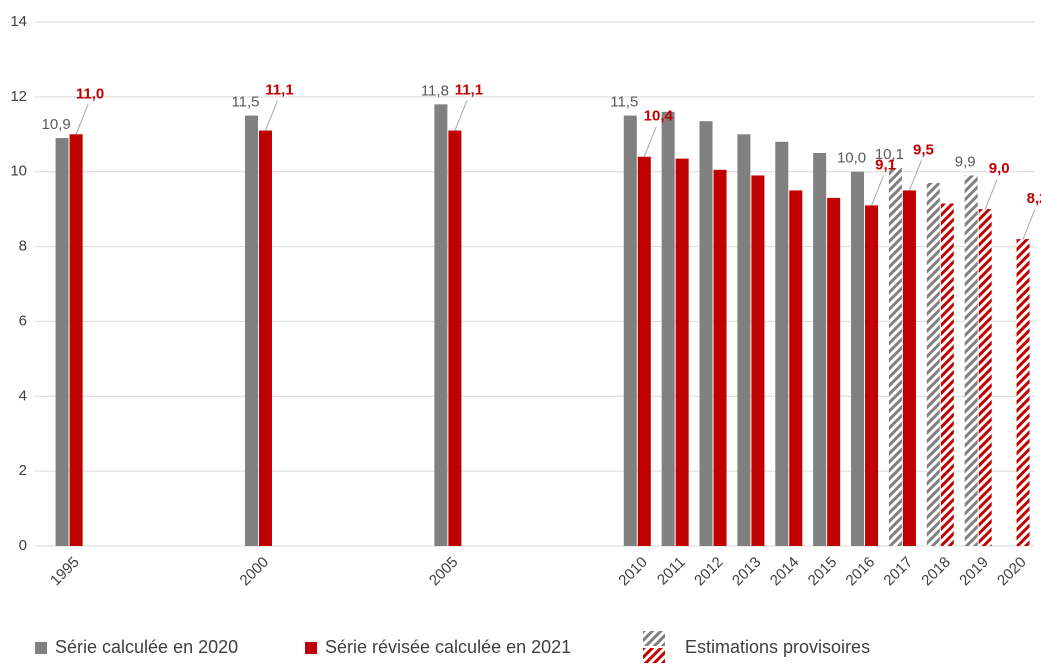 This screenshot has width=1041, height=666. I want to click on x-tick-label: 2020, so click(1012, 572).